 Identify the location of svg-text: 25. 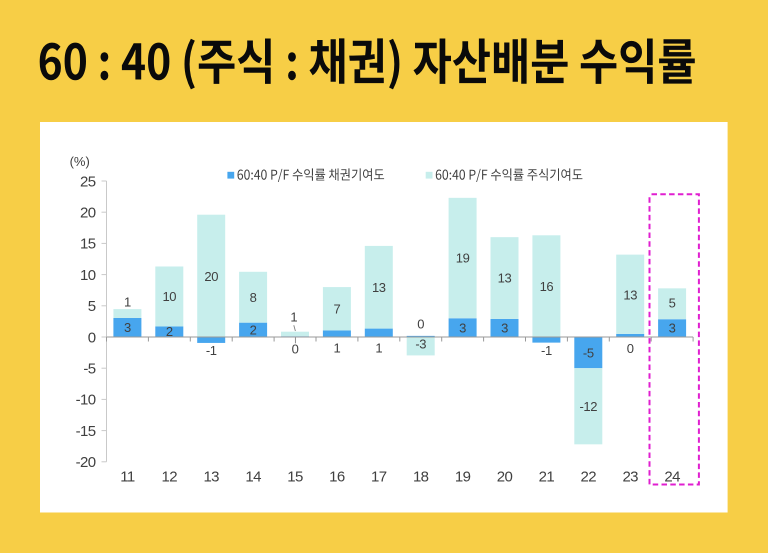
(88, 181).